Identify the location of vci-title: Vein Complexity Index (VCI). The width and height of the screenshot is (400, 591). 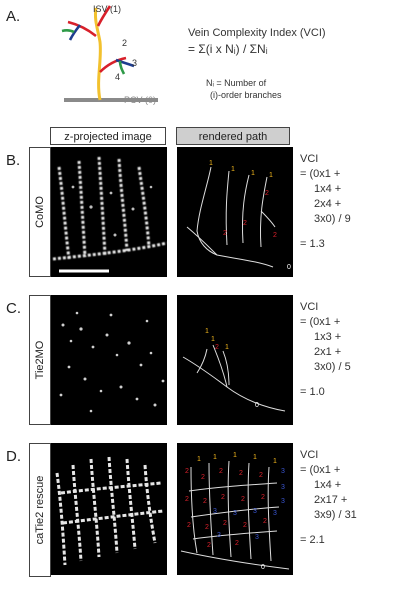
(257, 33).